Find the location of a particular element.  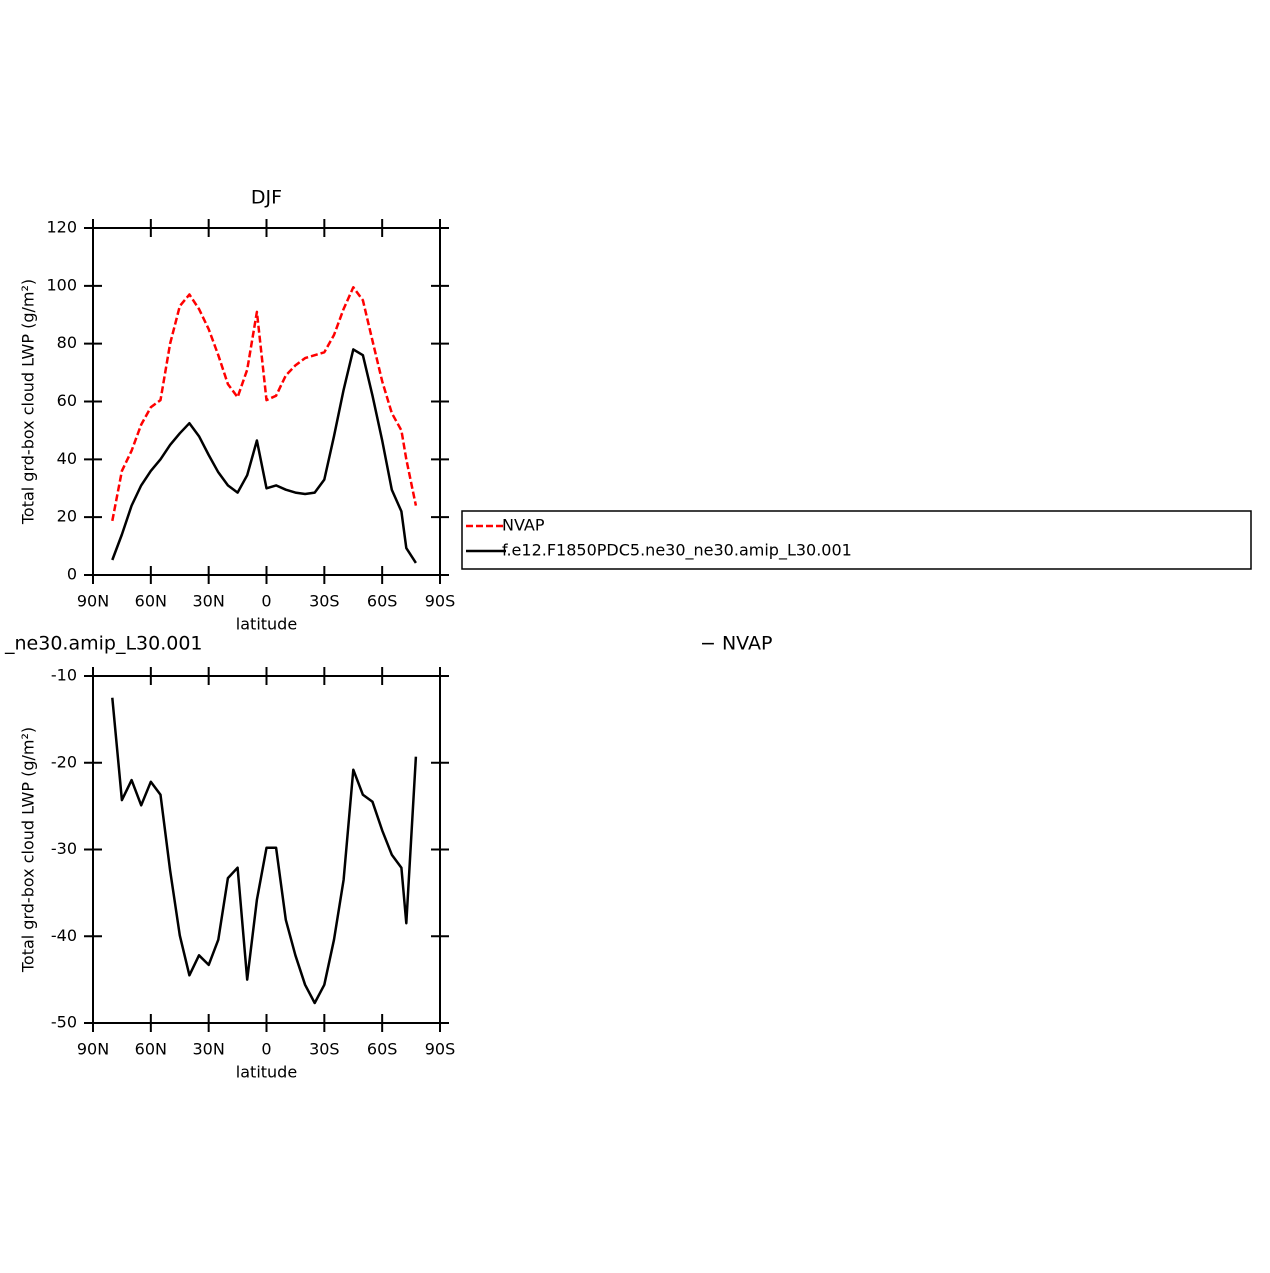

y-tick-label: -40 is located at coordinates (64, 935).